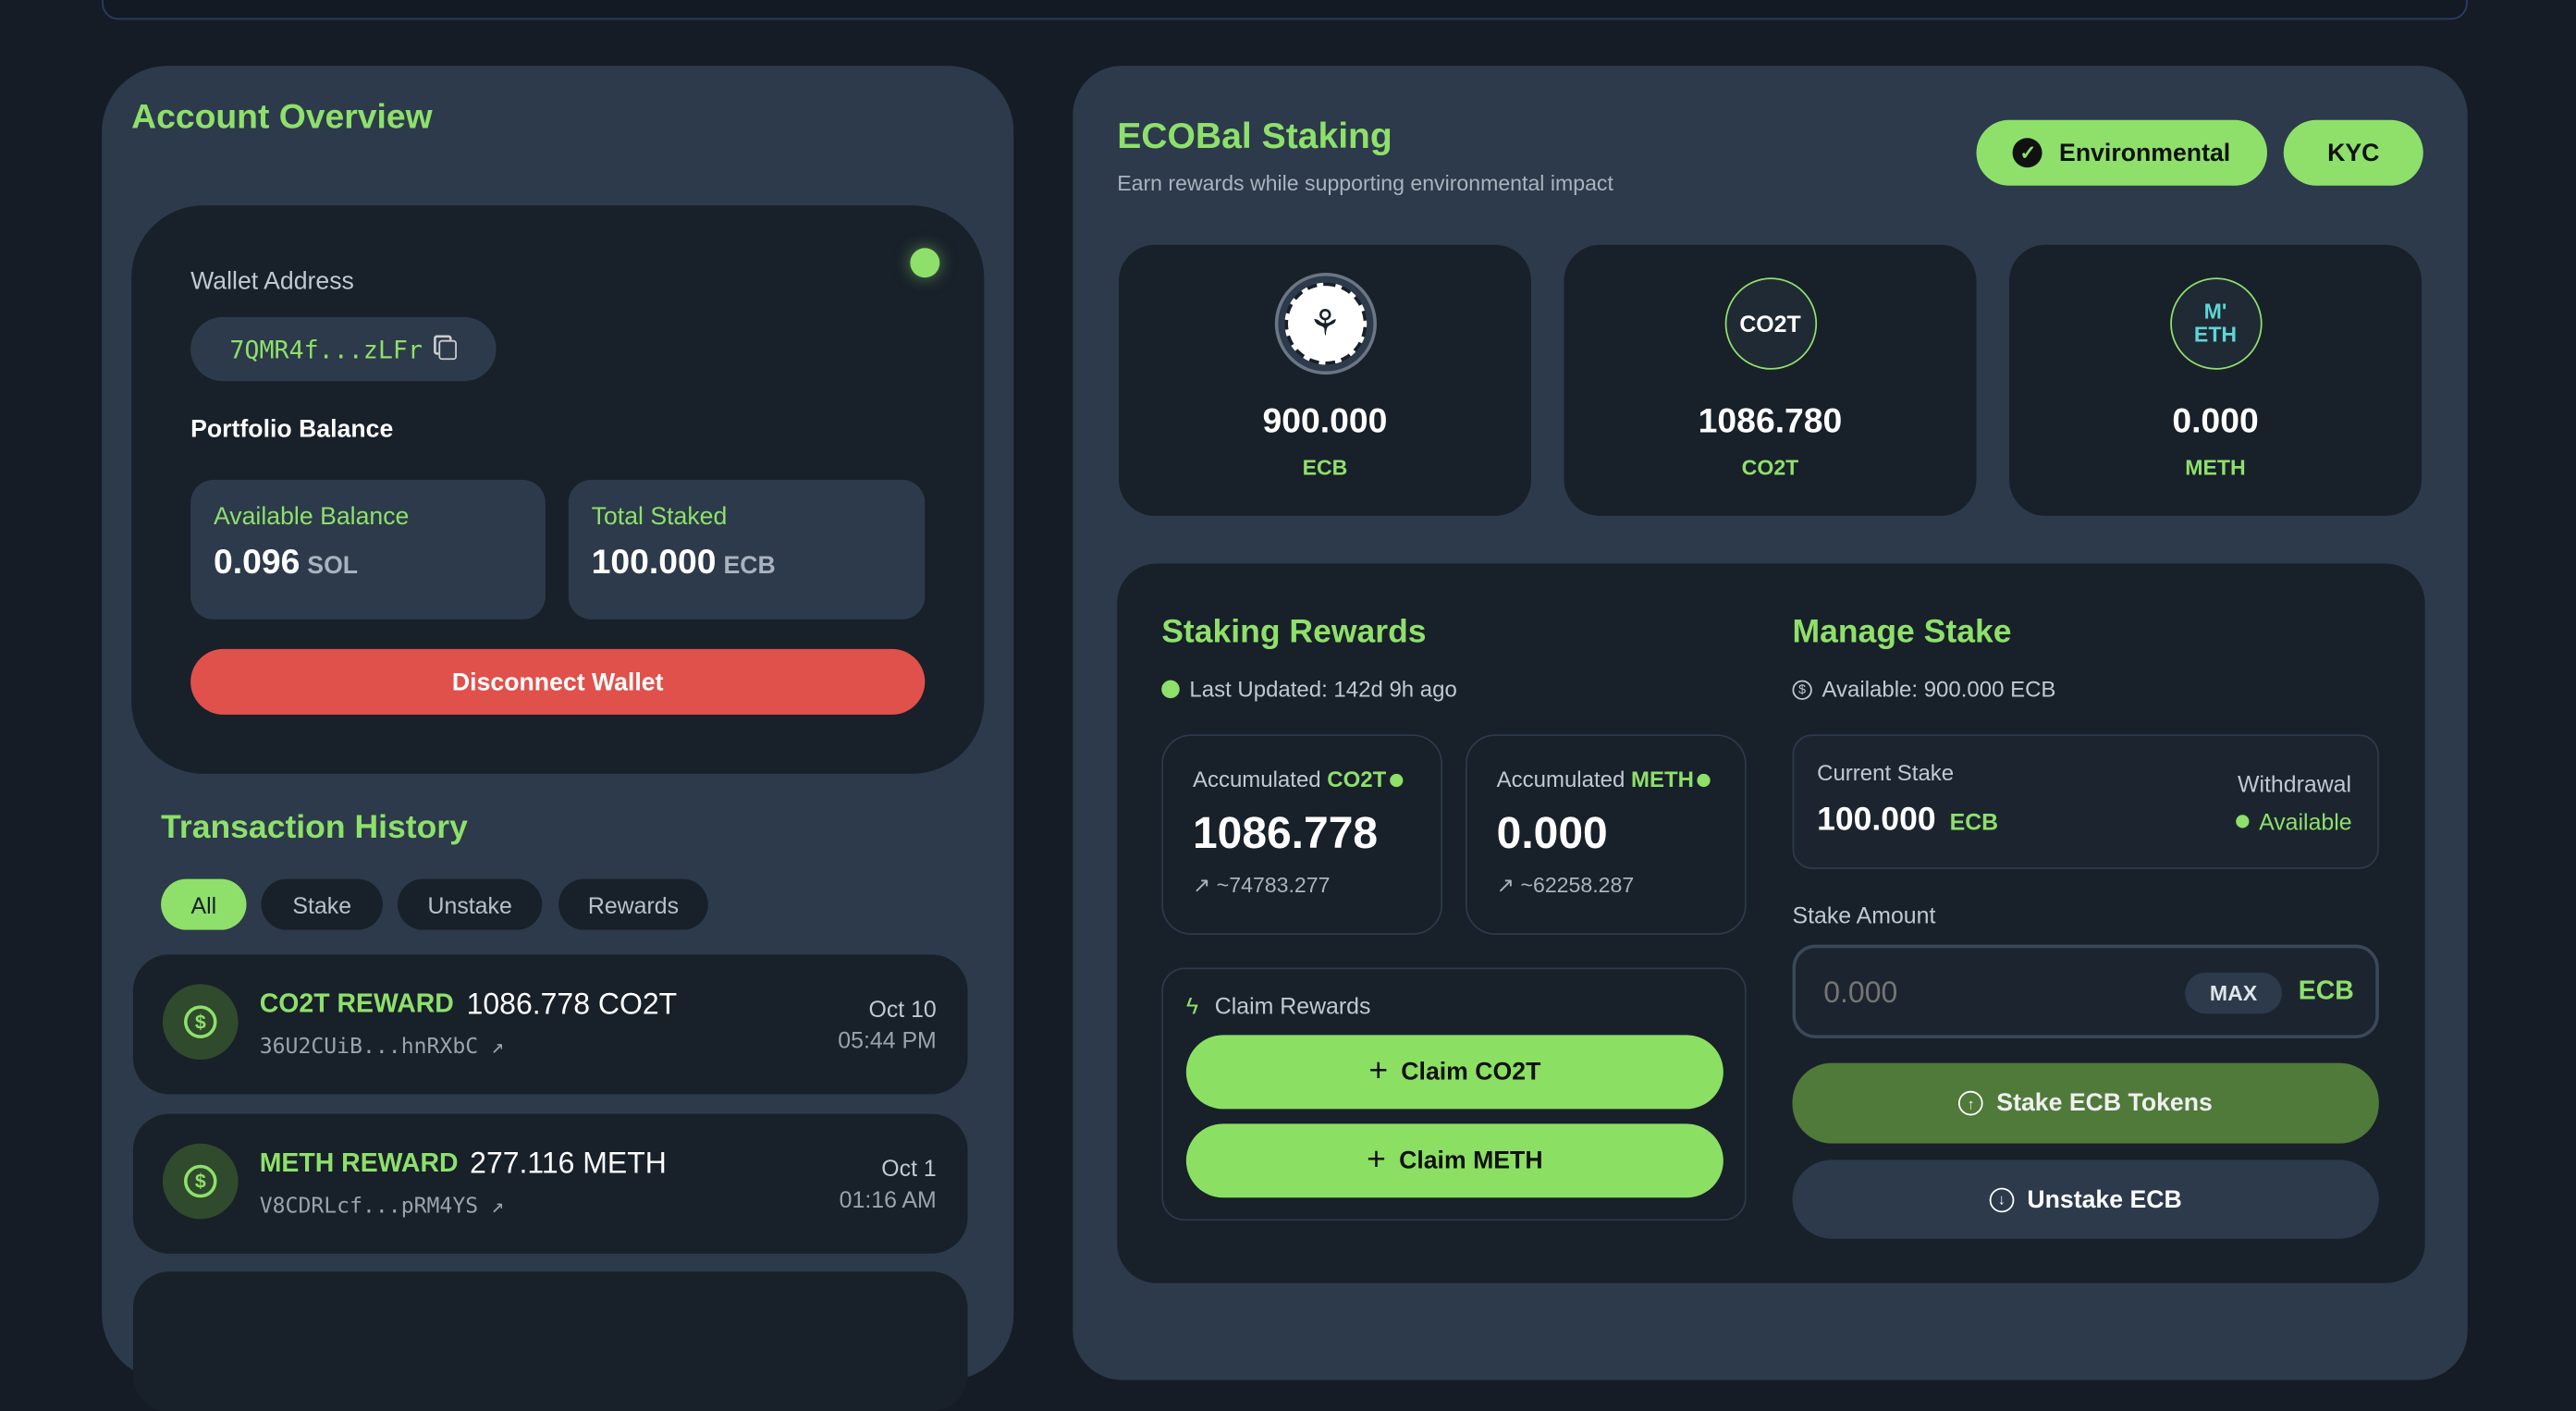 This screenshot has width=2576, height=1411. What do you see at coordinates (2326, 991) in the screenshot?
I see `stake-unit: ECB` at bounding box center [2326, 991].